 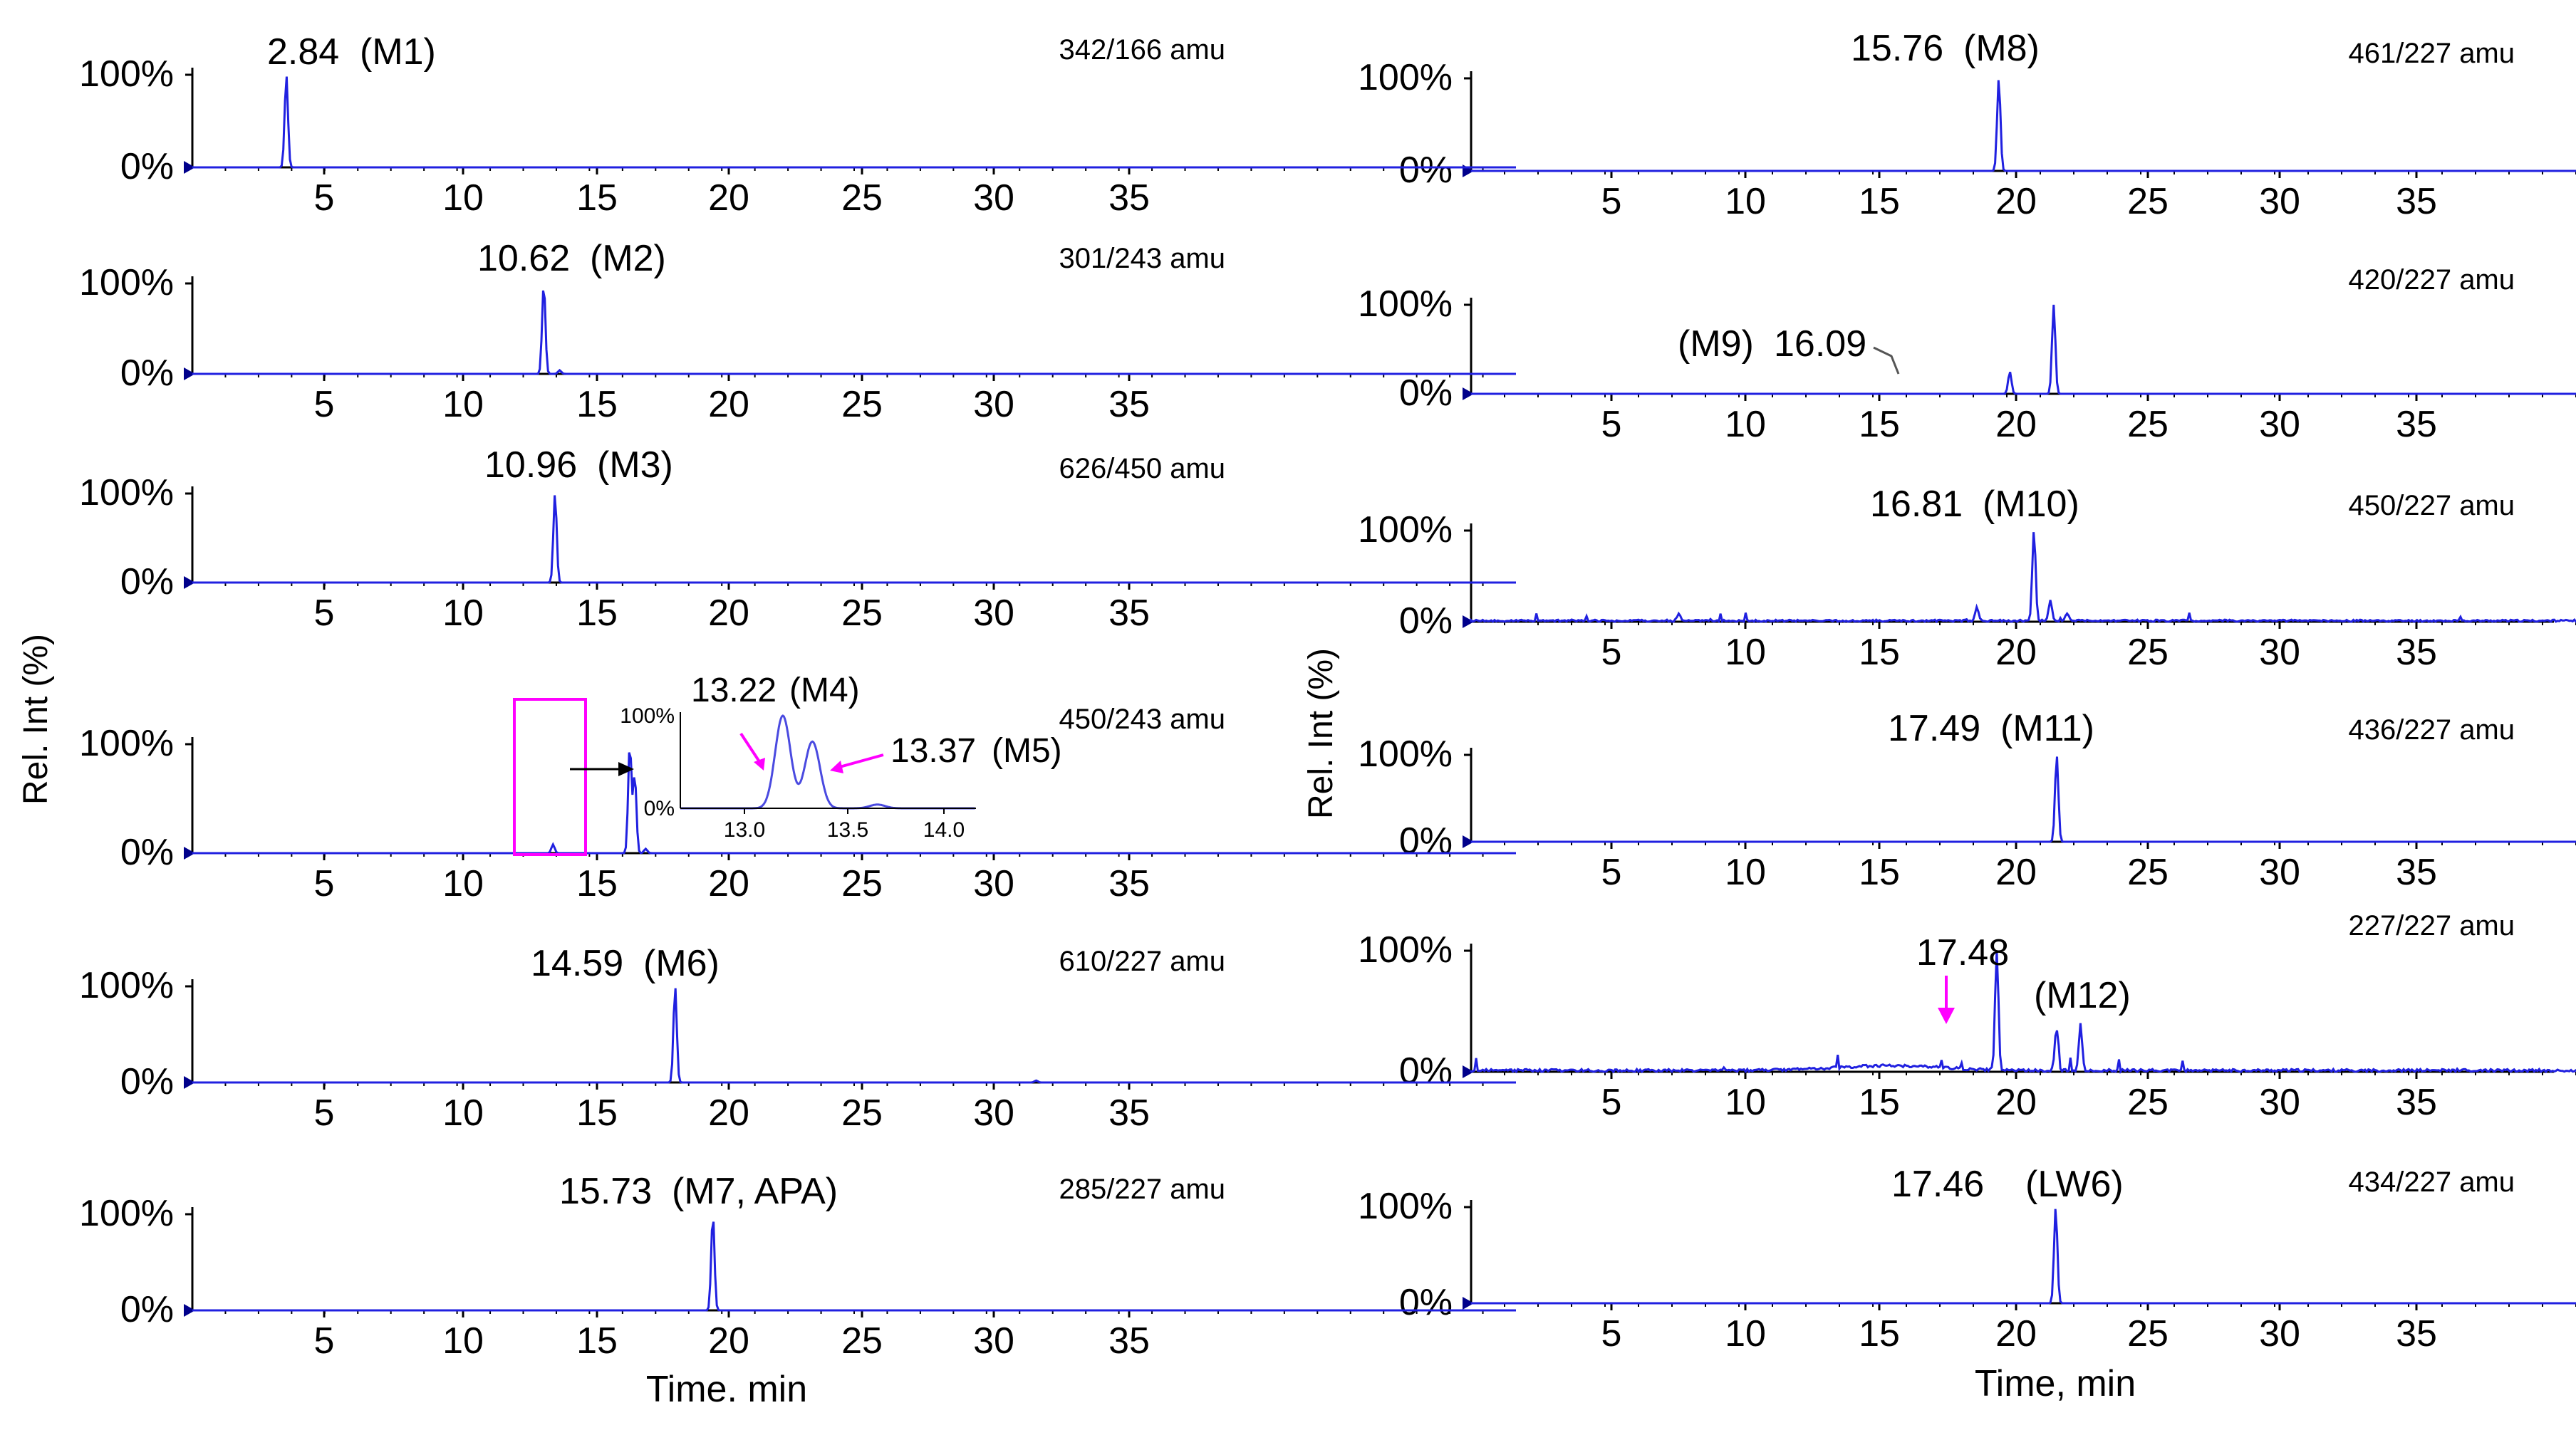 I want to click on left-1-peak-rt: 2.84, so click(x=303, y=52).